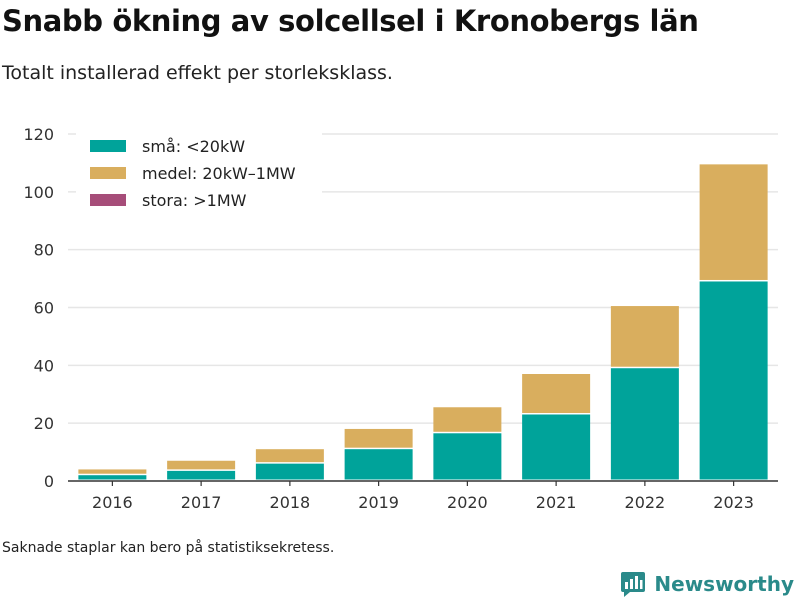  What do you see at coordinates (378, 502) in the screenshot?
I see `x-tick-label: 2019` at bounding box center [378, 502].